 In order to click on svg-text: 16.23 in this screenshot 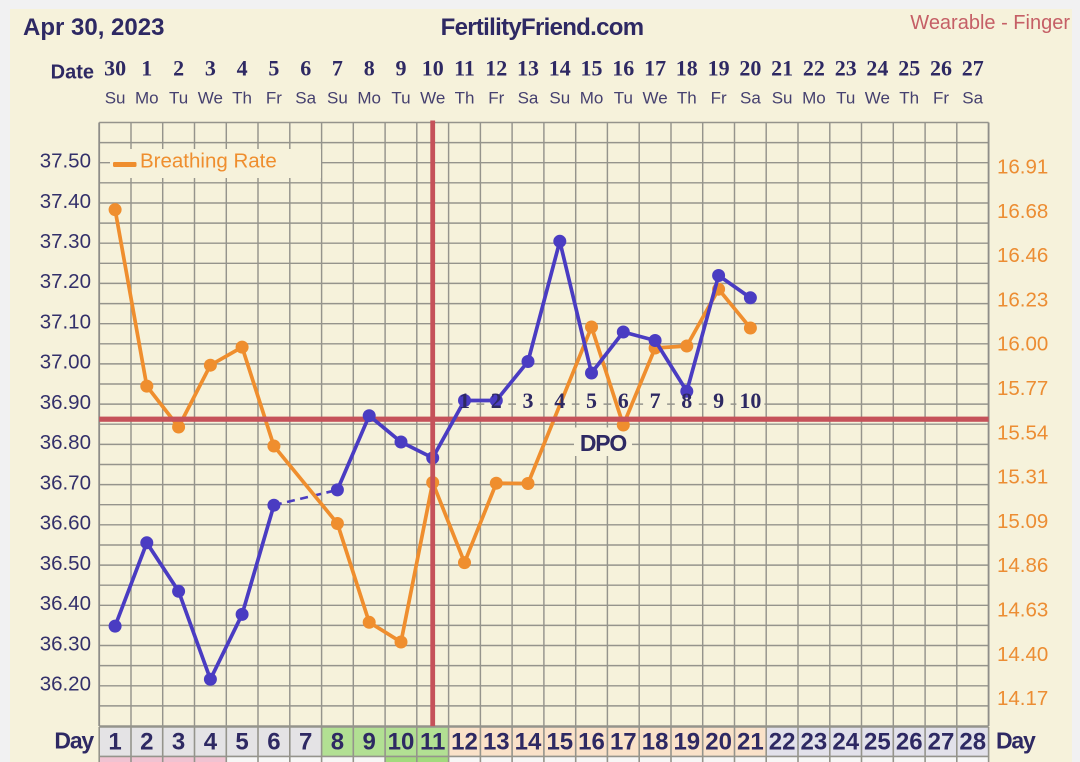, I will do `click(1022, 299)`.